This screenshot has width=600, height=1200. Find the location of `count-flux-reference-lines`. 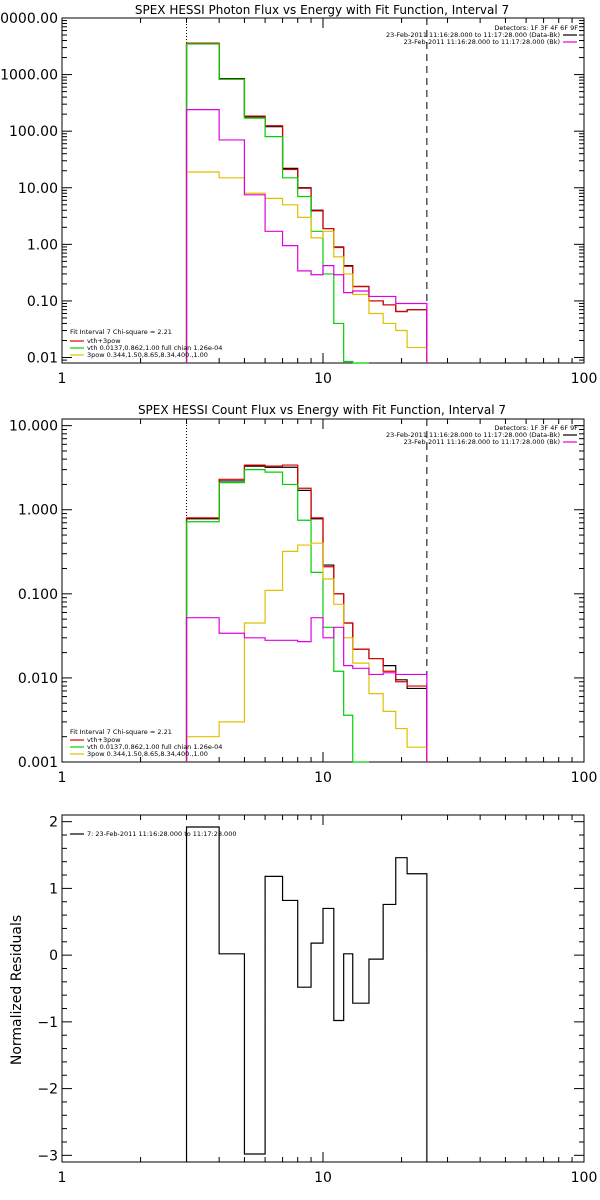

count-flux-reference-lines is located at coordinates (307, 590).